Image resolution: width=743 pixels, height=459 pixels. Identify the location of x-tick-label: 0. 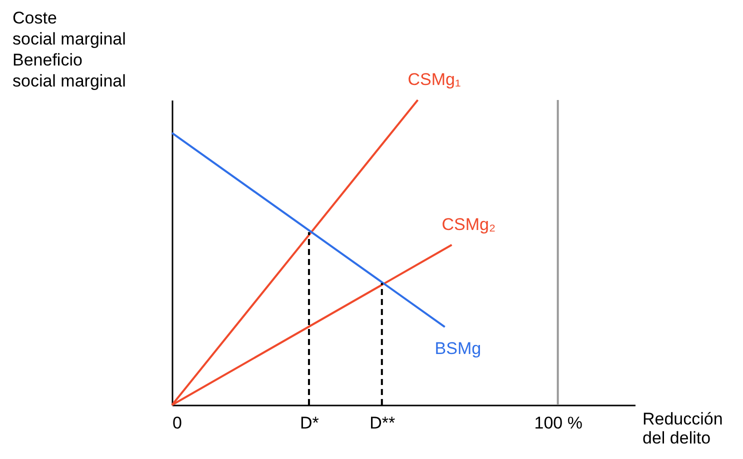
(177, 423).